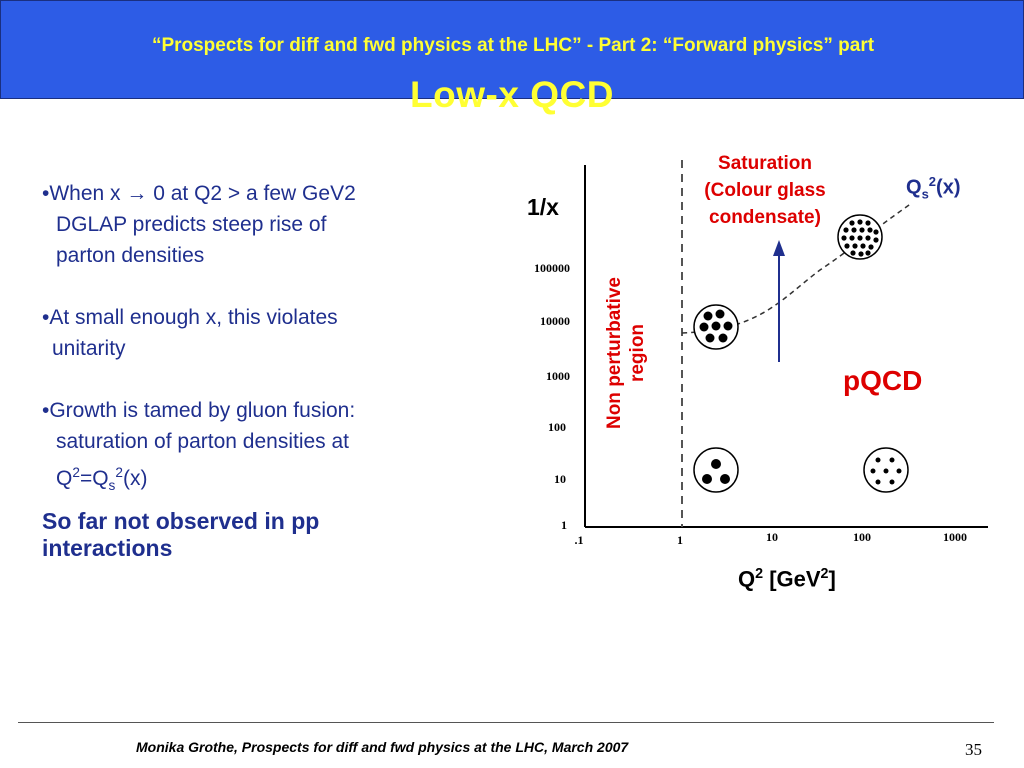 The width and height of the screenshot is (1024, 768). What do you see at coordinates (779, 248) in the screenshot?
I see `saturation-arrowhead` at bounding box center [779, 248].